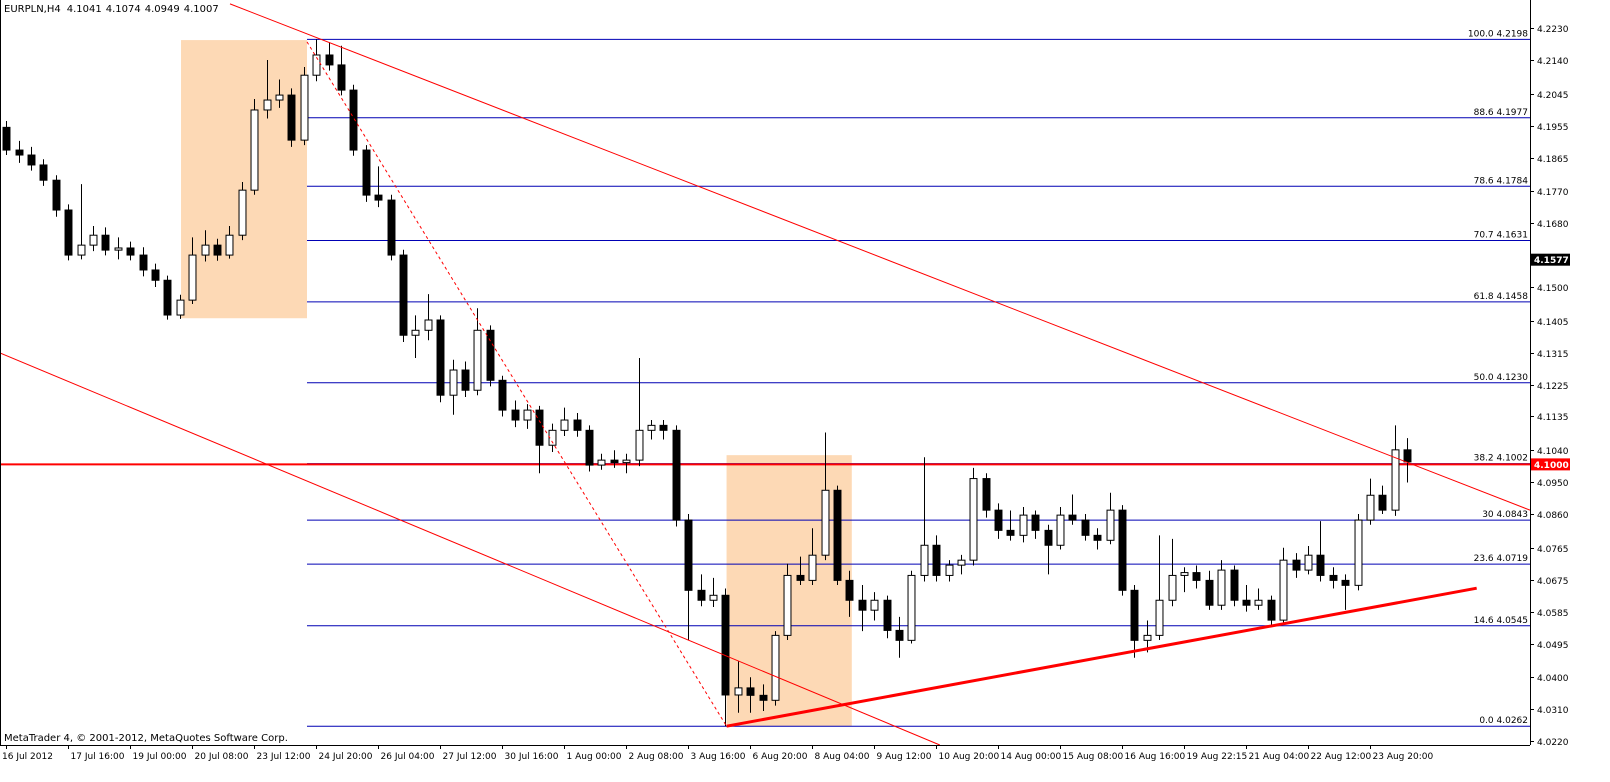  What do you see at coordinates (656, 757) in the screenshot?
I see `x-tick-label: 2 Aug 08:00` at bounding box center [656, 757].